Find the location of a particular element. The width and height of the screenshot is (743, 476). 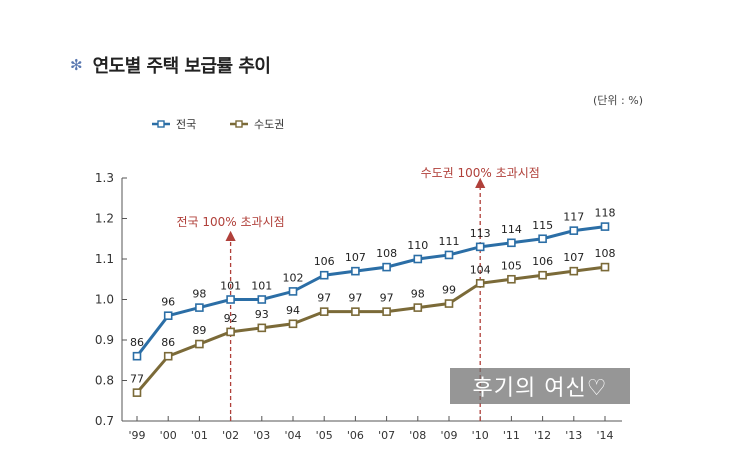

legend-label: 수도권 is located at coordinates (269, 124).